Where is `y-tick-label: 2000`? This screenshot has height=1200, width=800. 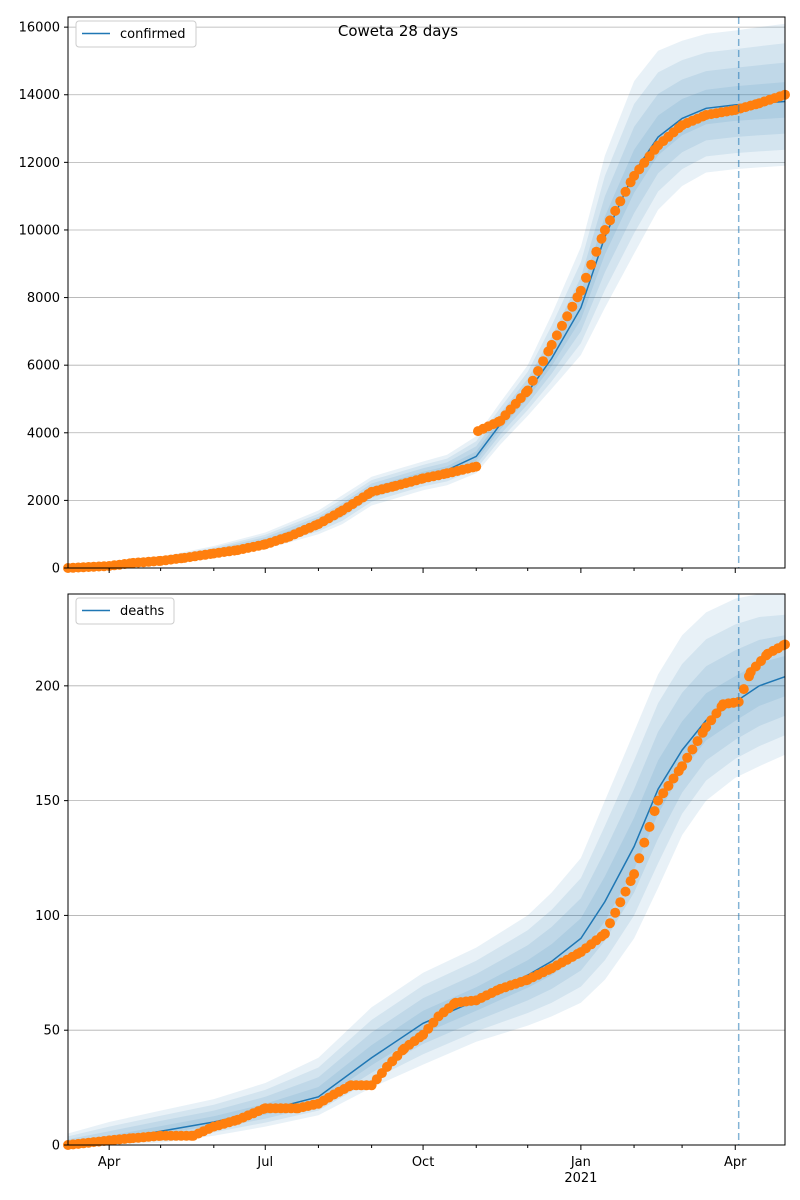
y-tick-label: 2000 is located at coordinates (43, 501).